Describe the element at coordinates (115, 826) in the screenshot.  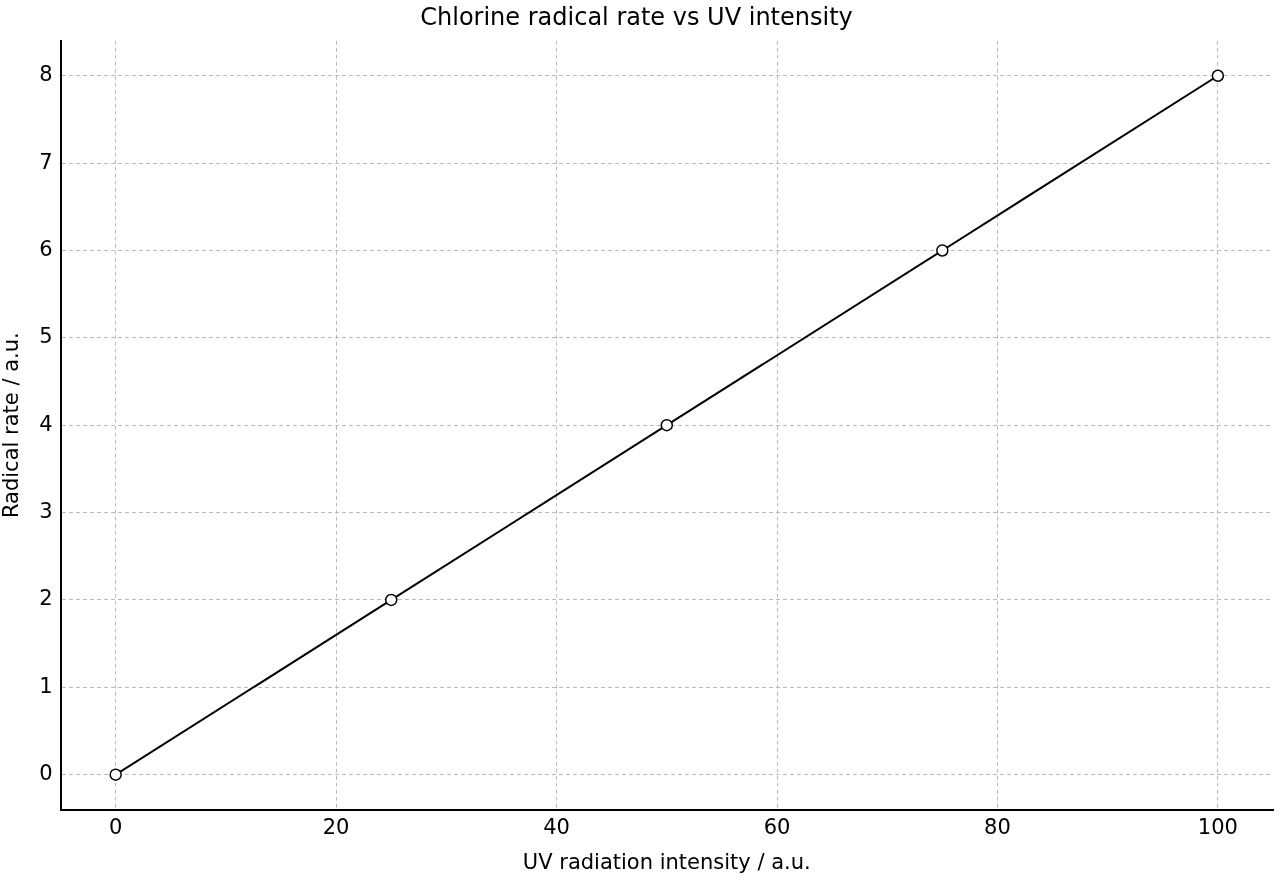
I see `x-tick-label: 0` at that location.